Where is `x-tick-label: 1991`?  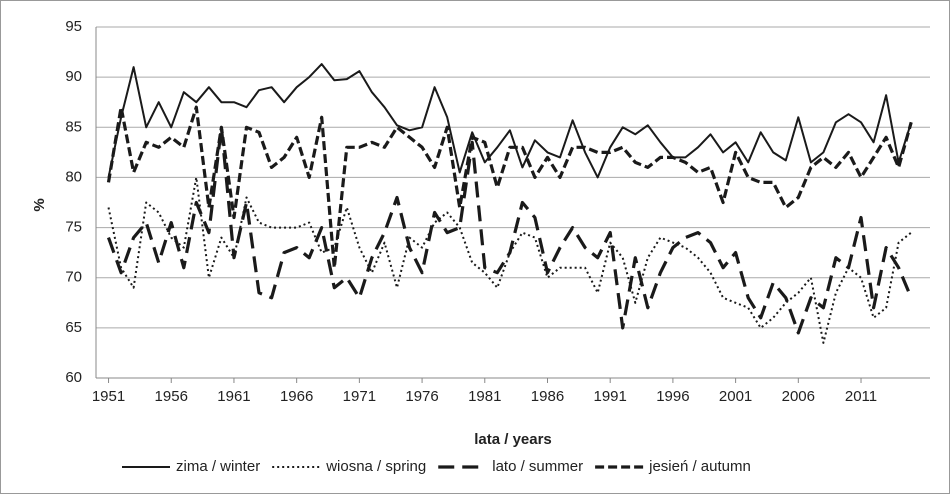 x-tick-label: 1991 is located at coordinates (610, 396).